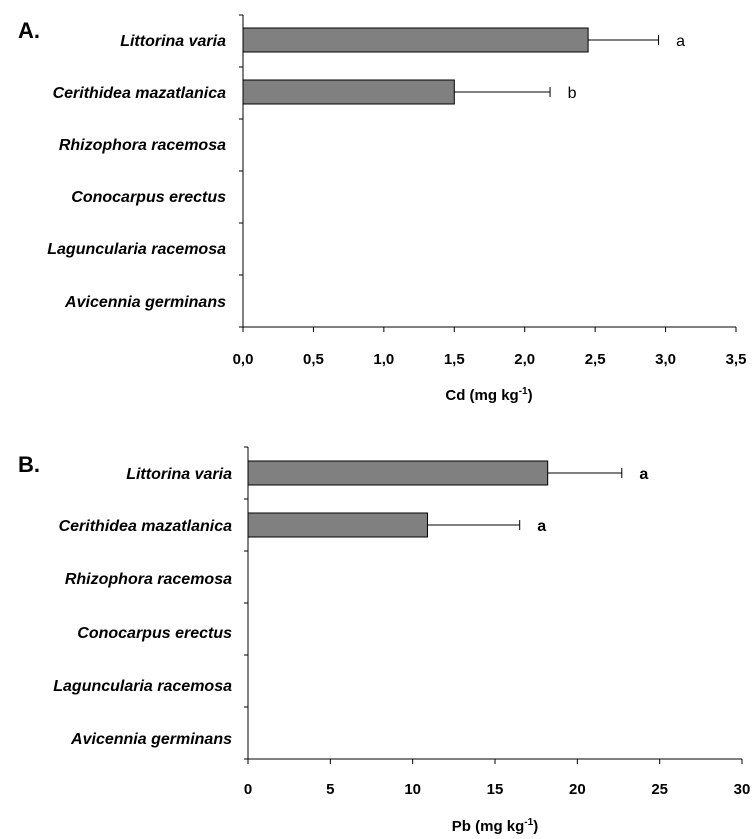 The height and width of the screenshot is (839, 756). What do you see at coordinates (29, 30) in the screenshot?
I see `panel-a-label: A.` at bounding box center [29, 30].